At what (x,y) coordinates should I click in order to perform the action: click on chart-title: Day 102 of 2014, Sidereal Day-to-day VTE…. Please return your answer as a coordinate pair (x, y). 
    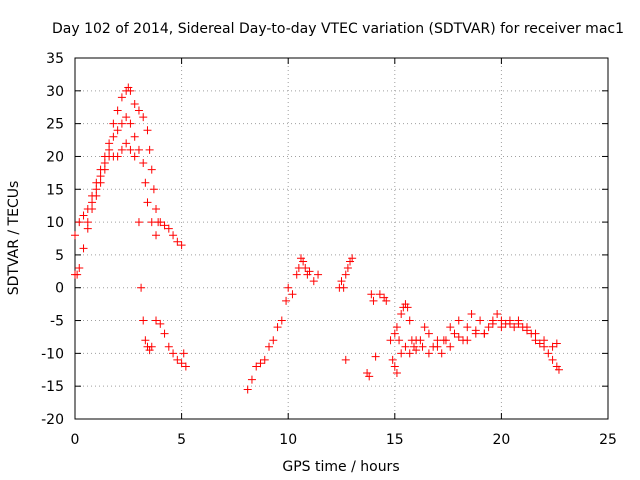
    Looking at the image, I should click on (338, 29).